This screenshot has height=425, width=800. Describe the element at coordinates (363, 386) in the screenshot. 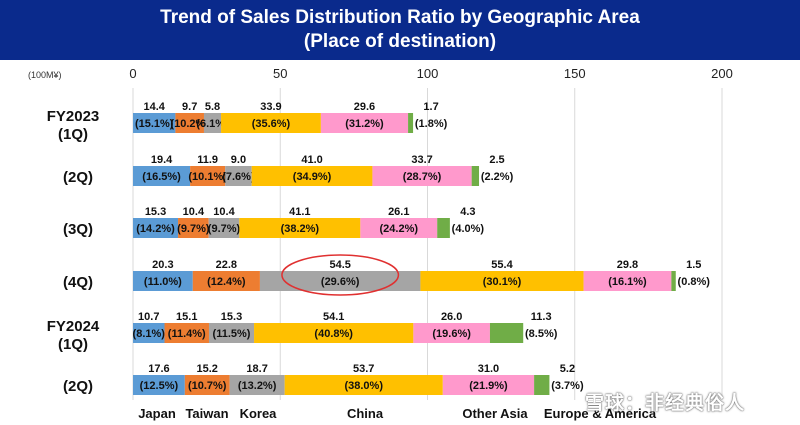

I see `percent-label: (38.0%)` at that location.